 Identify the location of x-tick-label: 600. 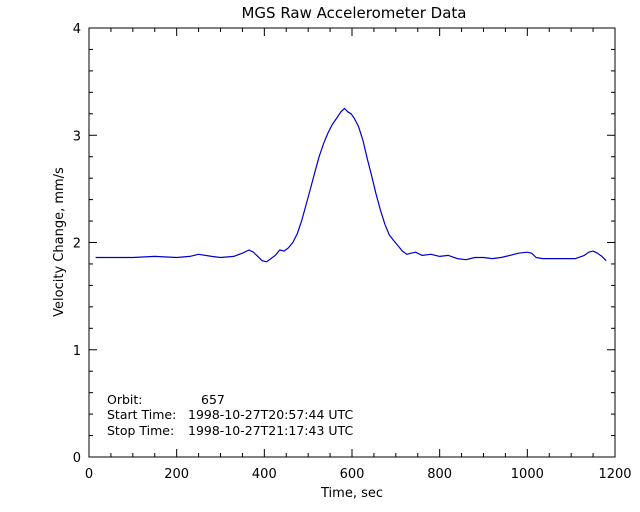
(352, 474).